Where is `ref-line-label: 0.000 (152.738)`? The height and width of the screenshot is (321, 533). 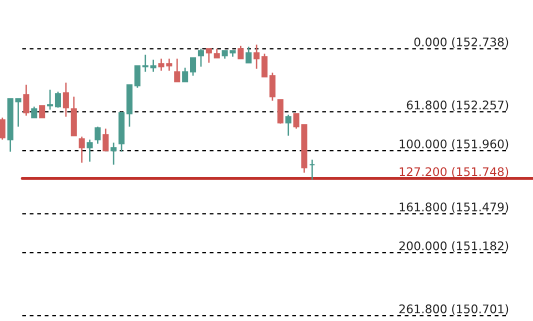 ref-line-label: 0.000 (152.738) is located at coordinates (461, 42).